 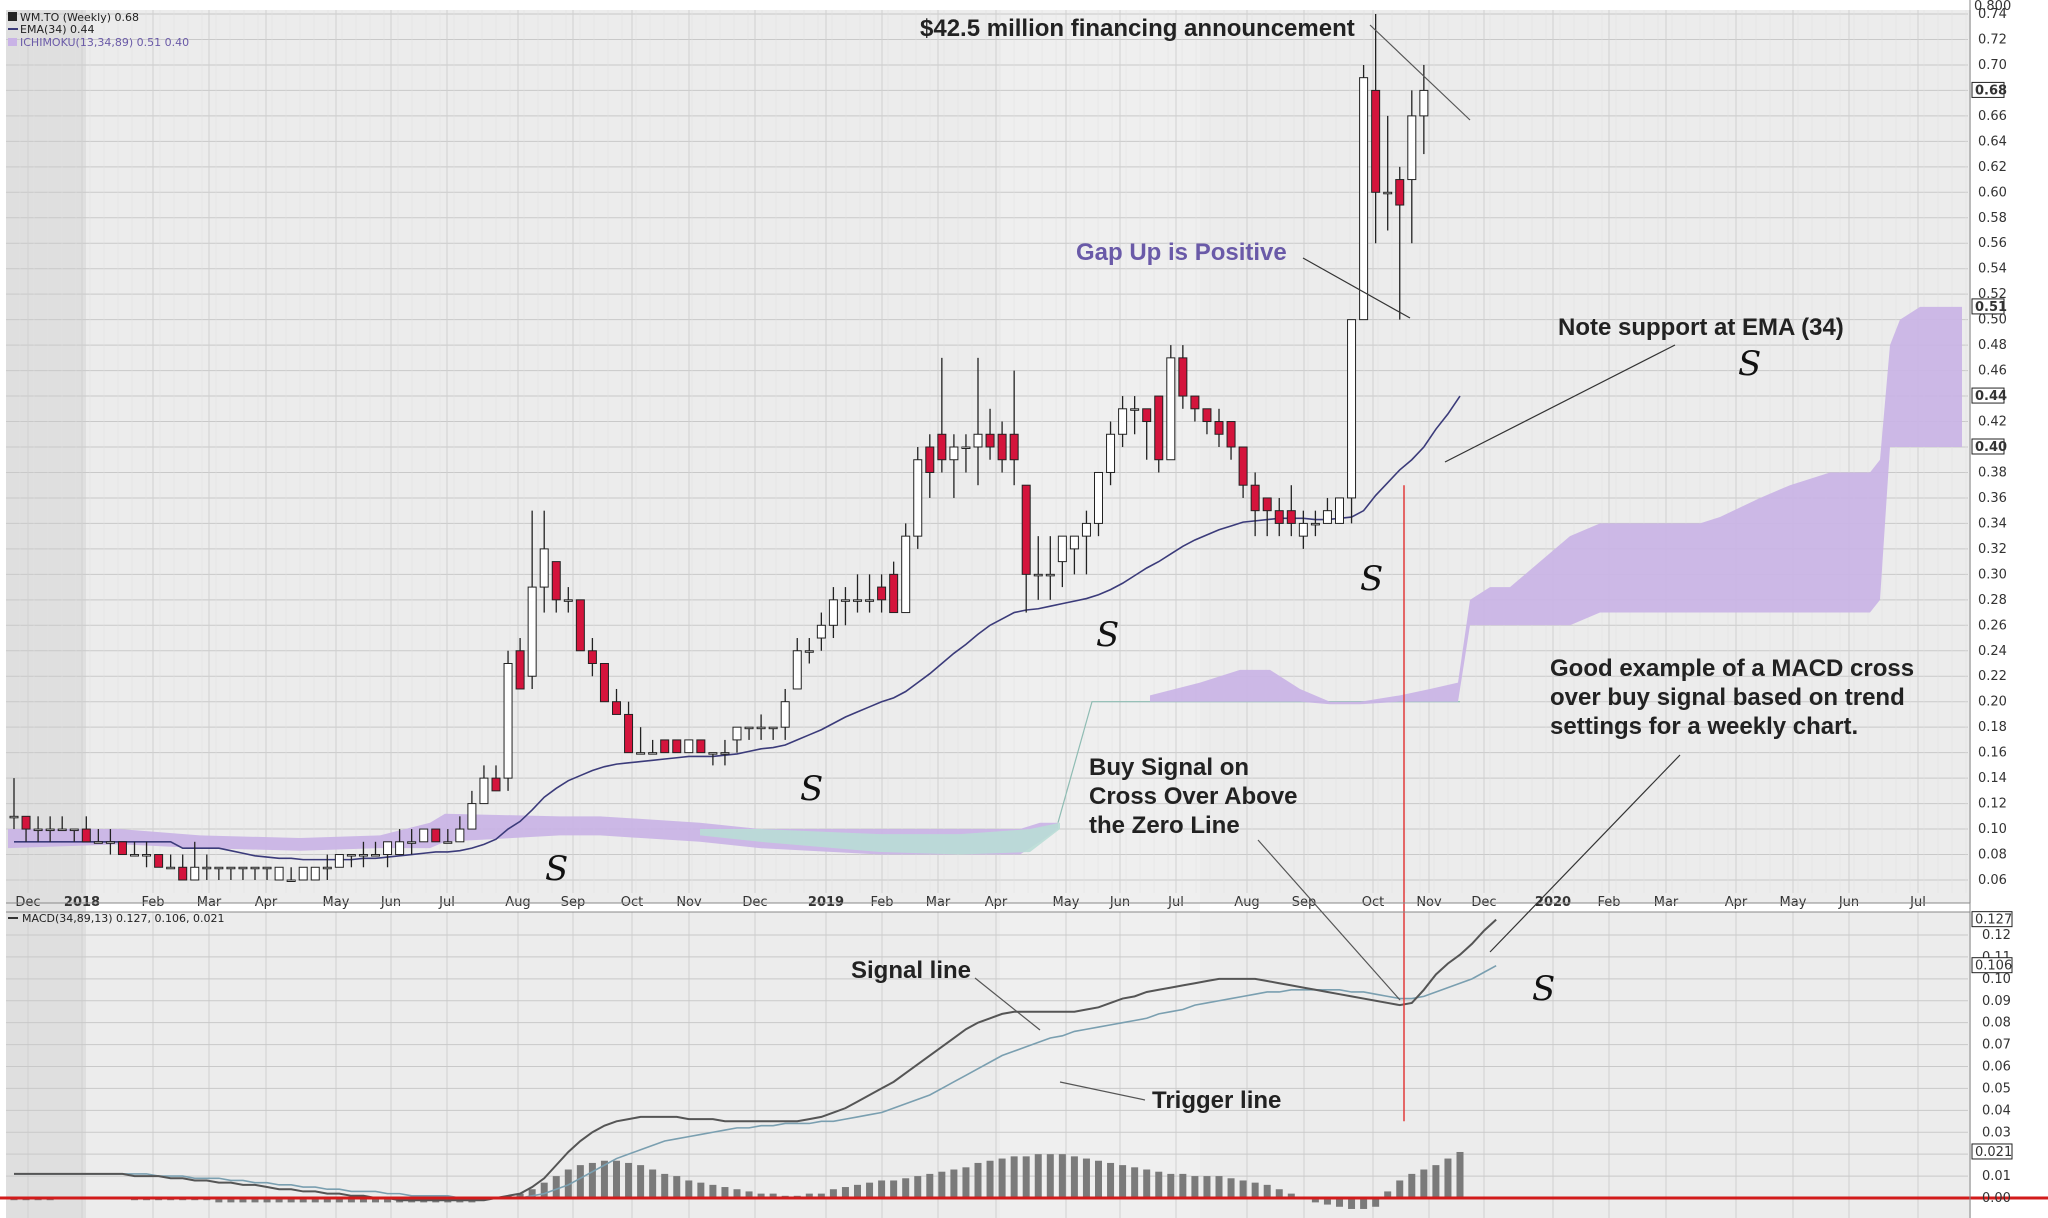 What do you see at coordinates (1992, 65) in the screenshot?
I see `price-y-tick: 0.70` at bounding box center [1992, 65].